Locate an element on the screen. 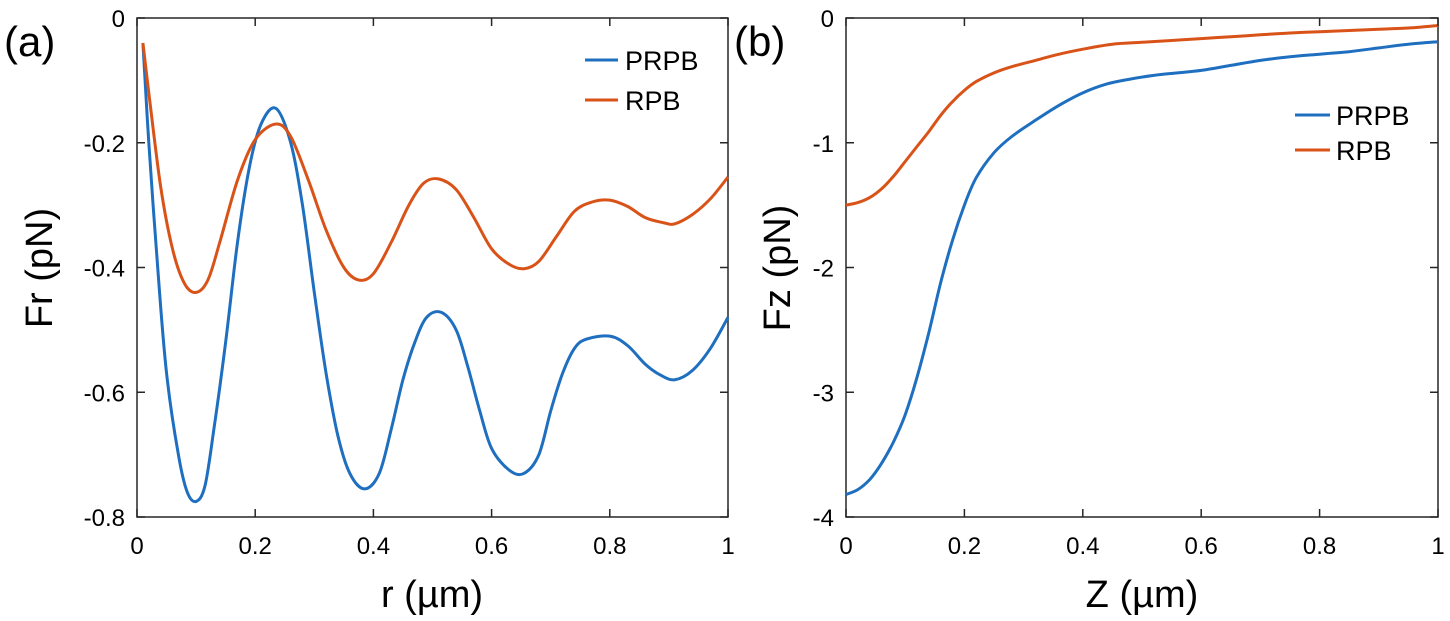 The image size is (1450, 621). y-tick-label: -0.2 is located at coordinates (104, 144).